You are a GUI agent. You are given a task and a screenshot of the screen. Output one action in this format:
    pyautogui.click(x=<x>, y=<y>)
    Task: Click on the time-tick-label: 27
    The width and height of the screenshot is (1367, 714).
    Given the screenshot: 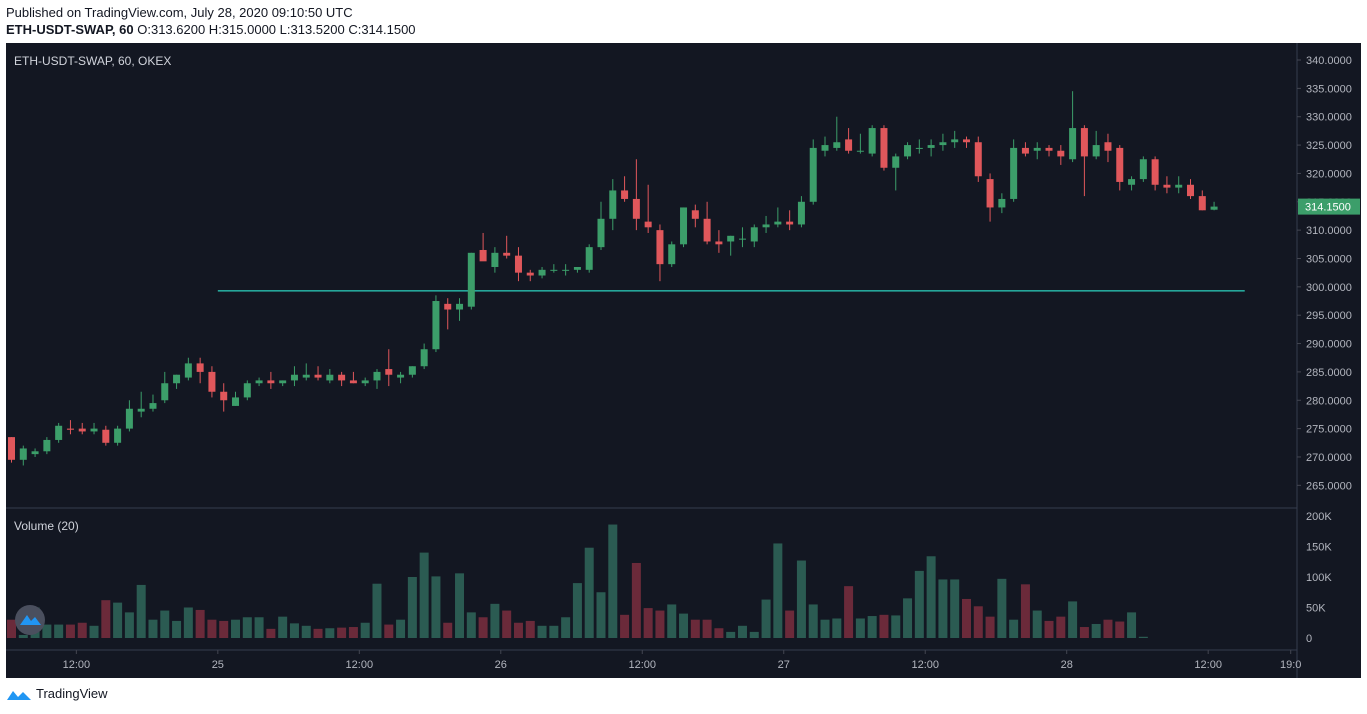 What is the action you would take?
    pyautogui.click(x=784, y=665)
    